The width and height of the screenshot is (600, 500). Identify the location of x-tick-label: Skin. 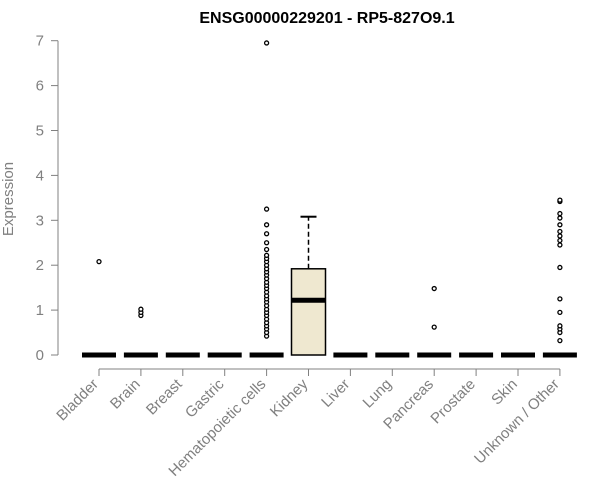
(504, 392).